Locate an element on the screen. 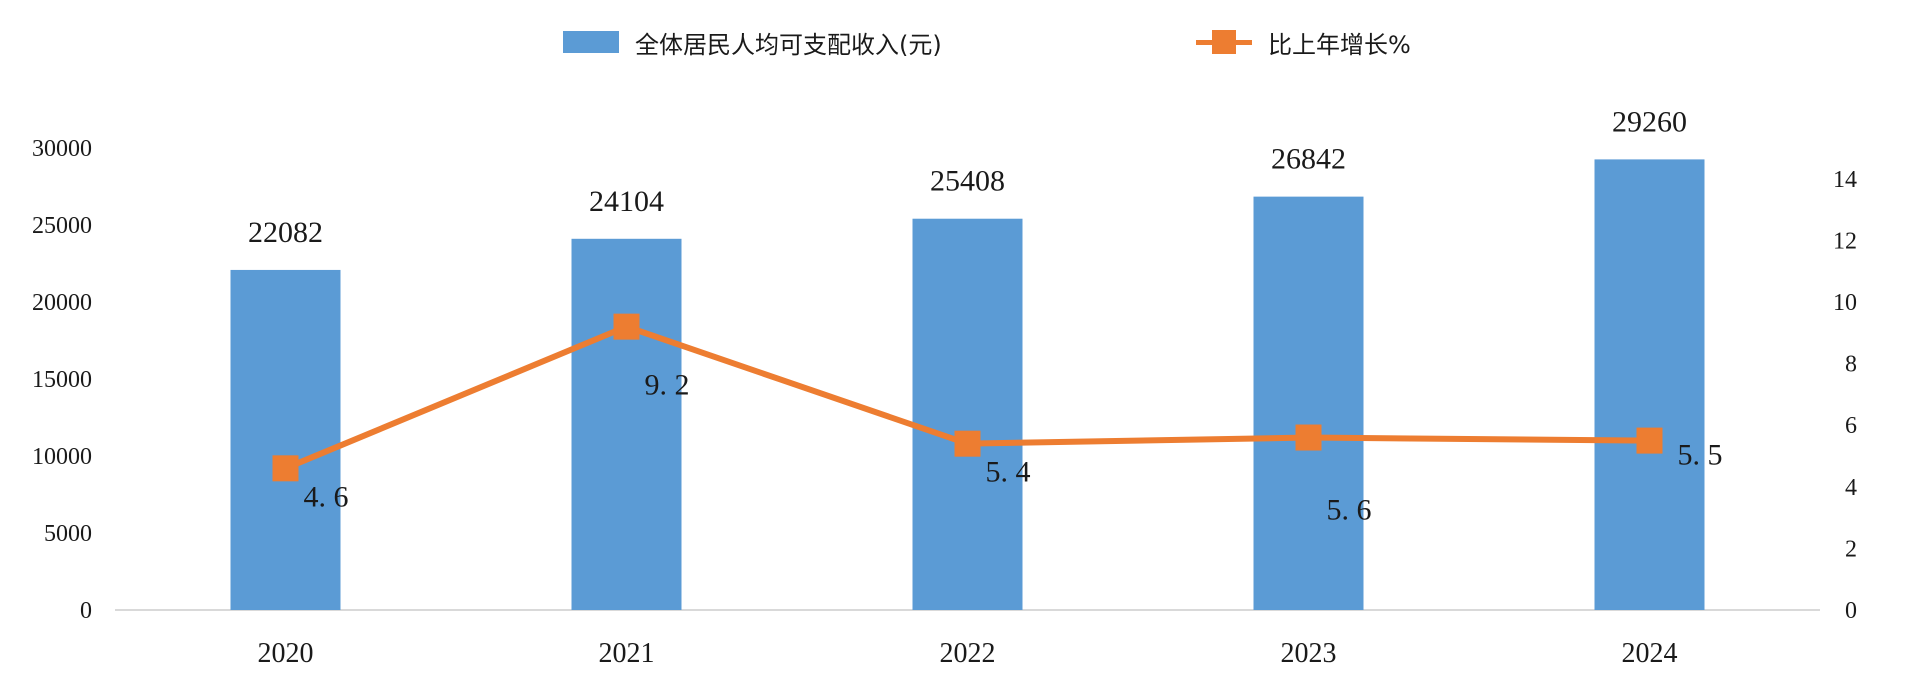 This screenshot has height=682, width=1912. legend-swatch-bar is located at coordinates (591, 42).